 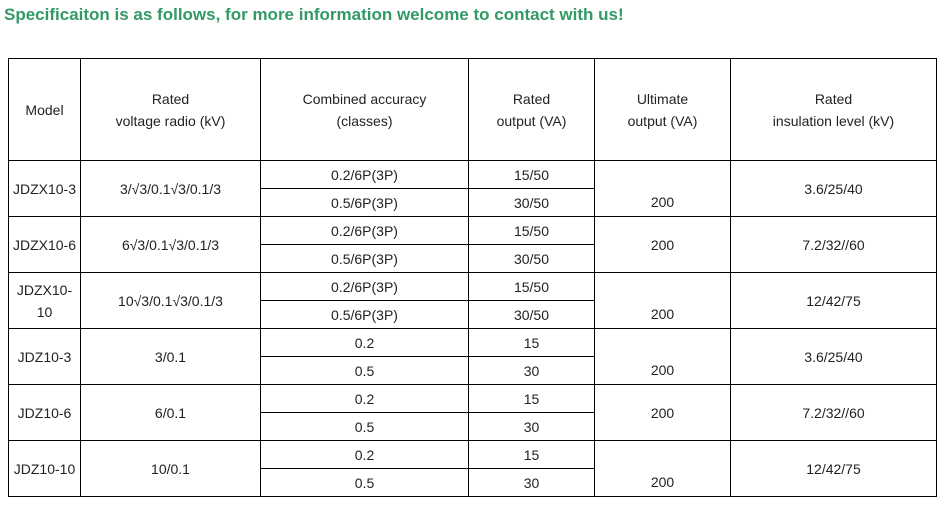 I want to click on voltage-cell: 3/√3/0.1√3/0.1/3, so click(x=170, y=188).